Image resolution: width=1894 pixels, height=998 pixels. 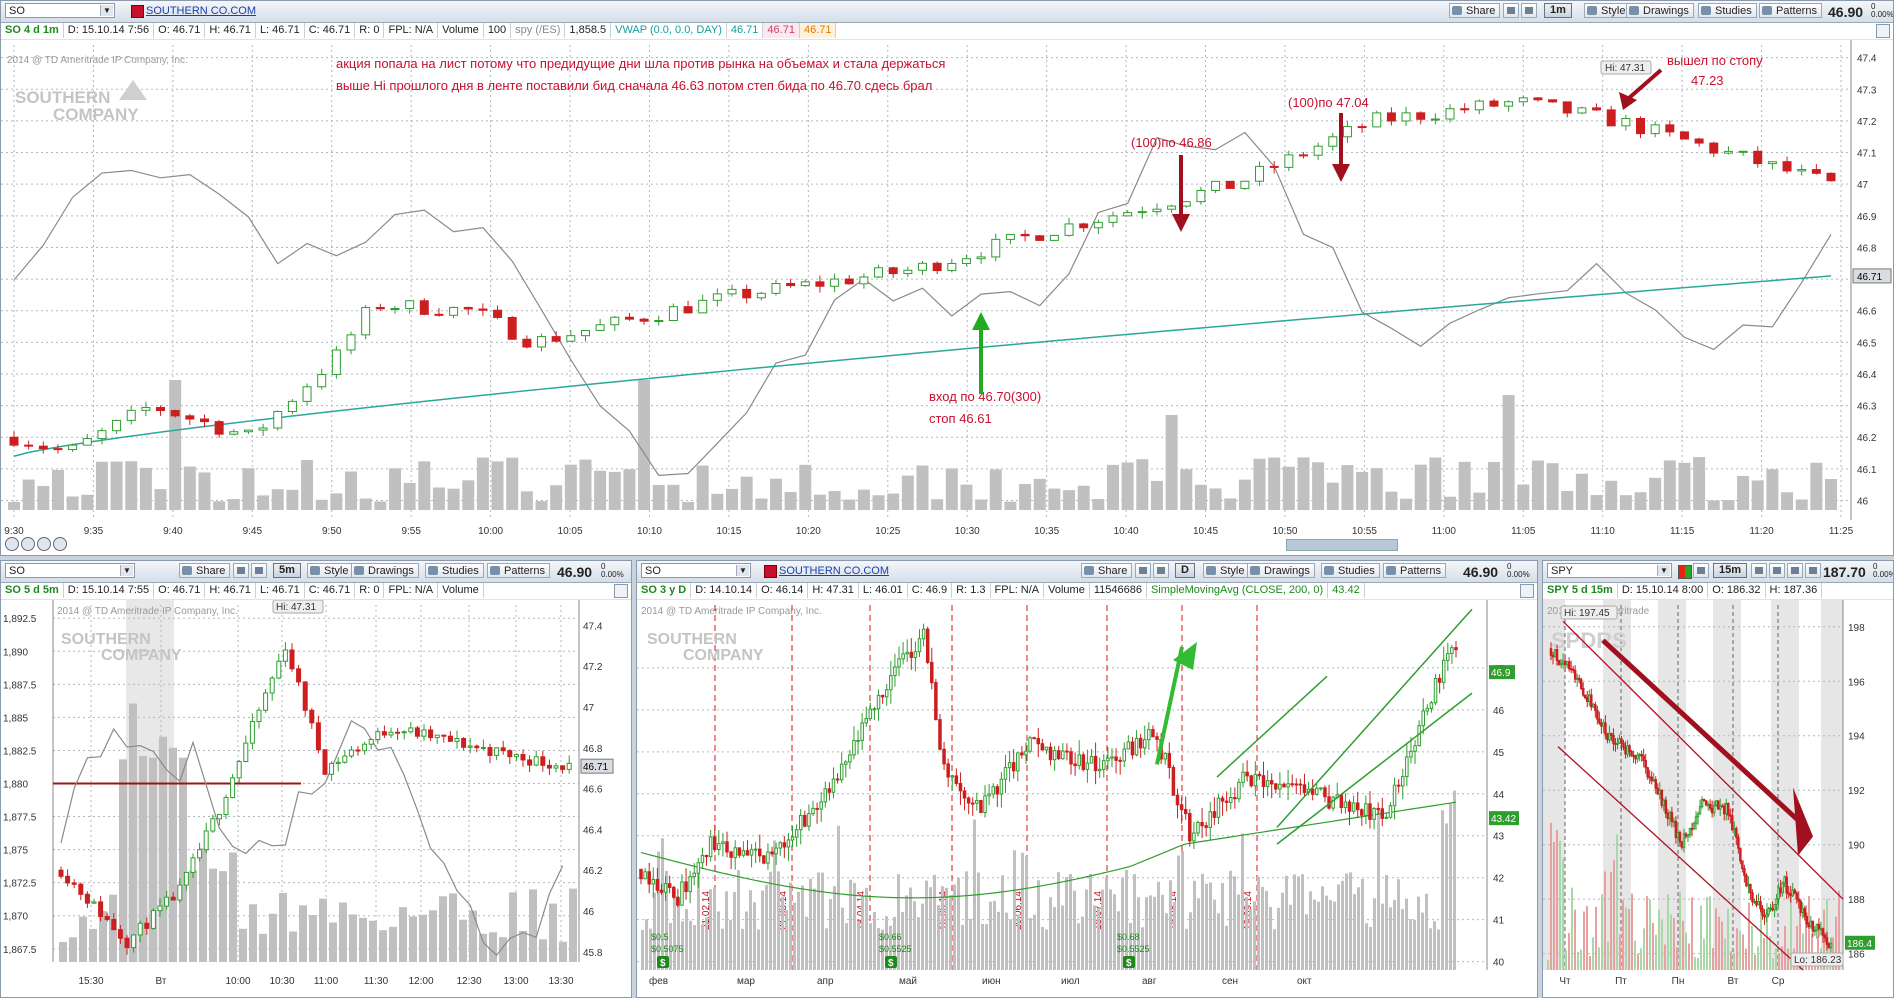 What do you see at coordinates (1281, 570) in the screenshot?
I see `bm-drawings-button: Drawings` at bounding box center [1281, 570].